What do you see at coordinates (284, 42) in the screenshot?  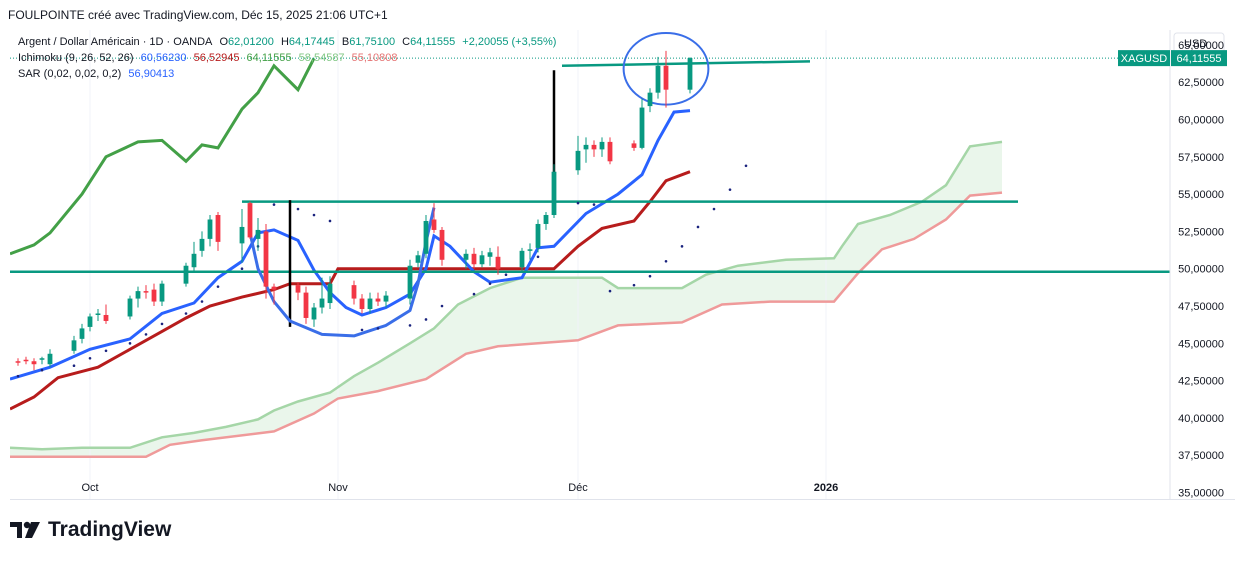 I see `legend-high-label: H` at bounding box center [284, 42].